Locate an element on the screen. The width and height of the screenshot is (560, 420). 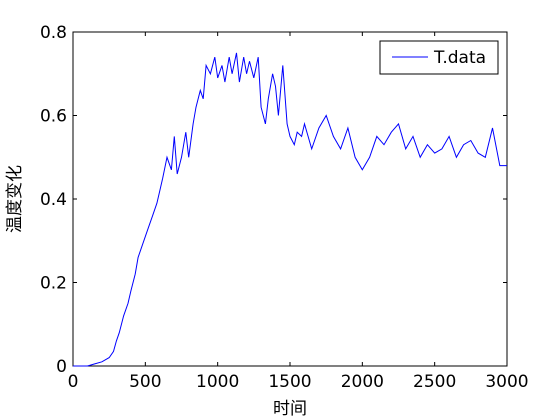
y-tick-label: 0.2 is located at coordinates (53, 284).